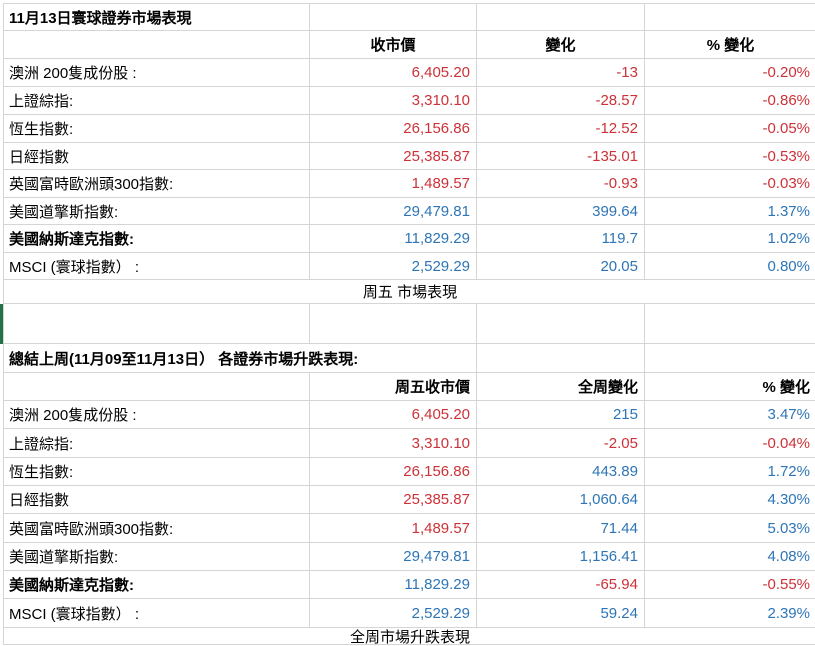 The width and height of the screenshot is (815, 646). I want to click on cell-pct-change: -0.55%, so click(730, 584).